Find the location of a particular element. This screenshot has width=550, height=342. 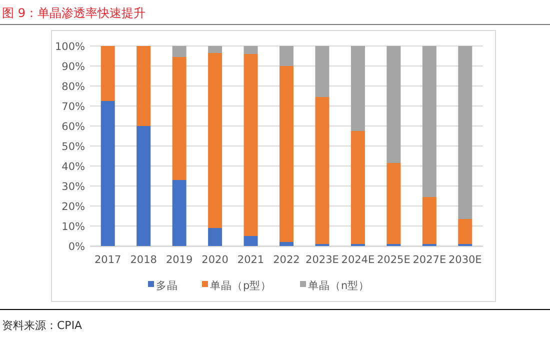

x-tick-label: 2027E is located at coordinates (429, 260).